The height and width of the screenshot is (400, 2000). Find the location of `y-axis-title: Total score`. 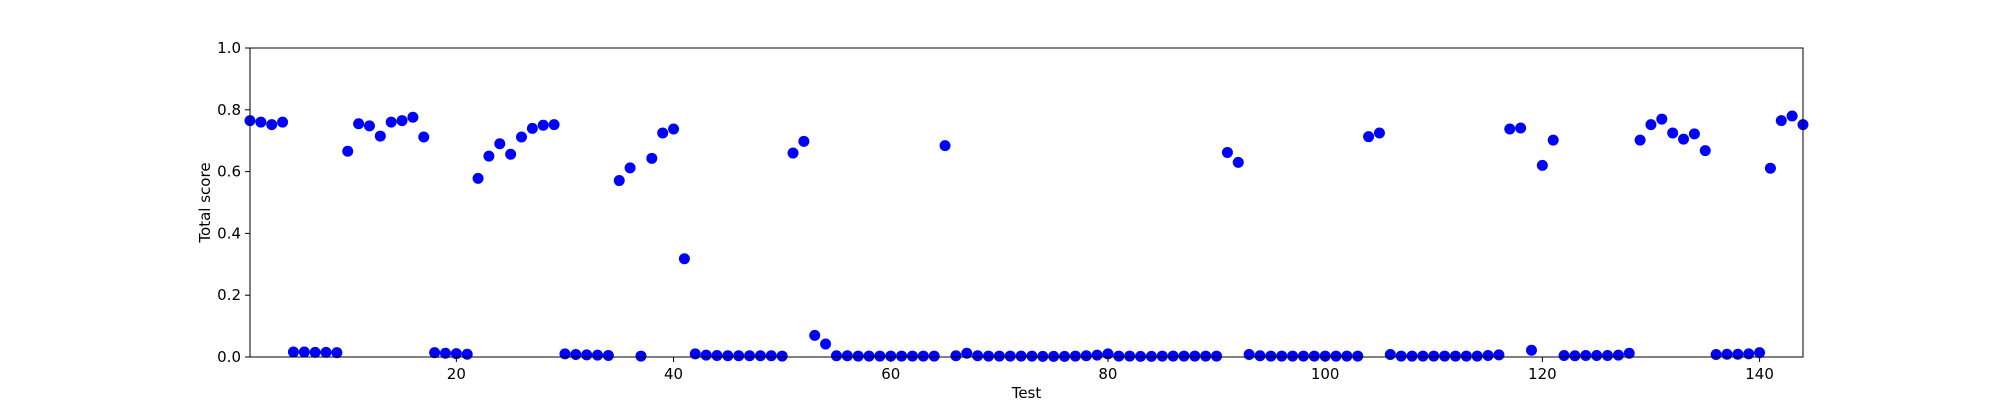

y-axis-title: Total score is located at coordinates (205, 202).